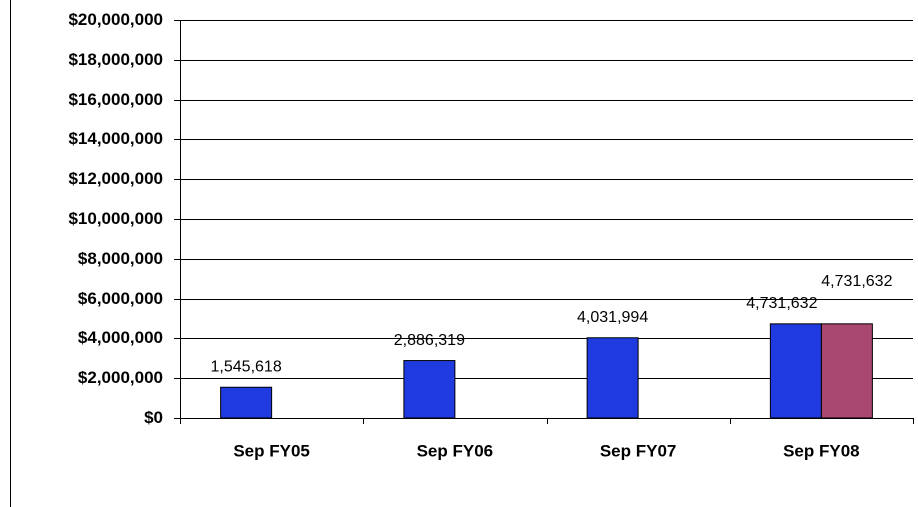 This screenshot has width=918, height=507. Describe the element at coordinates (821, 450) in the screenshot. I see `x-tick-label: Sep FY08` at that location.